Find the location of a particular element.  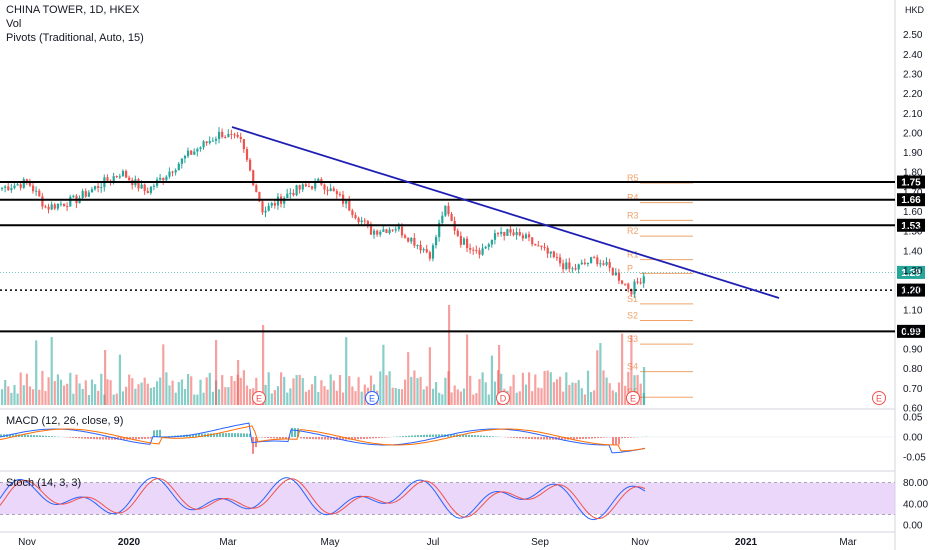

y-tick-label: 0.70 is located at coordinates (913, 389).